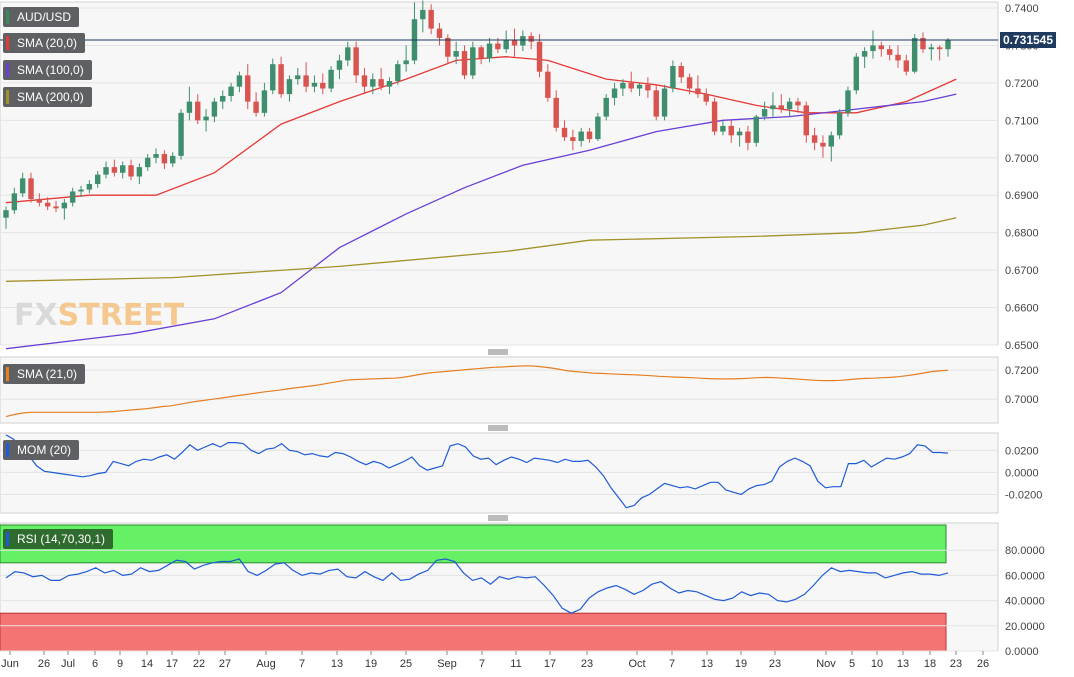 The height and width of the screenshot is (677, 1074). What do you see at coordinates (636, 664) in the screenshot?
I see `x-tick-label: Oct` at bounding box center [636, 664].